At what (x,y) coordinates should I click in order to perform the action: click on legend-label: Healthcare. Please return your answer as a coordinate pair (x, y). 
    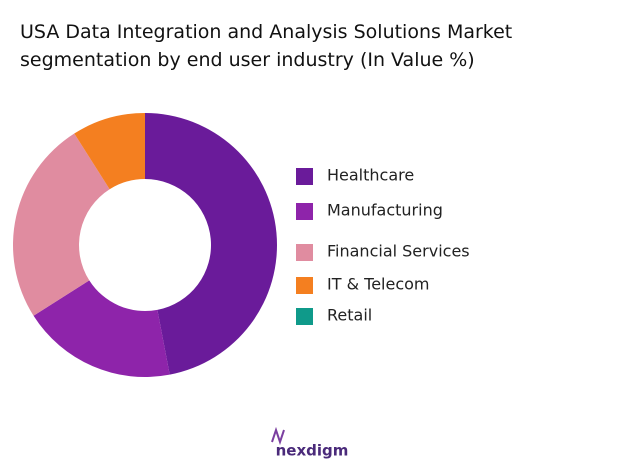
    Looking at the image, I should click on (370, 175).